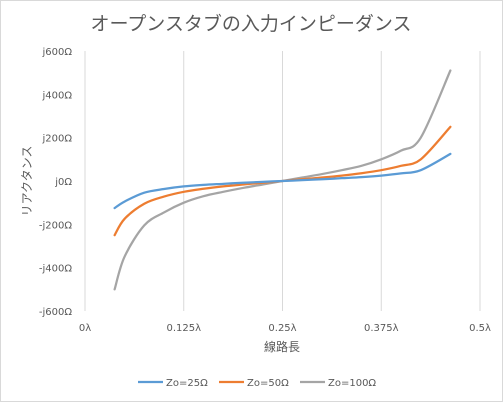 The height and width of the screenshot is (402, 503). What do you see at coordinates (56, 139) in the screenshot?
I see `y-tick-label: j200Ω` at bounding box center [56, 139].